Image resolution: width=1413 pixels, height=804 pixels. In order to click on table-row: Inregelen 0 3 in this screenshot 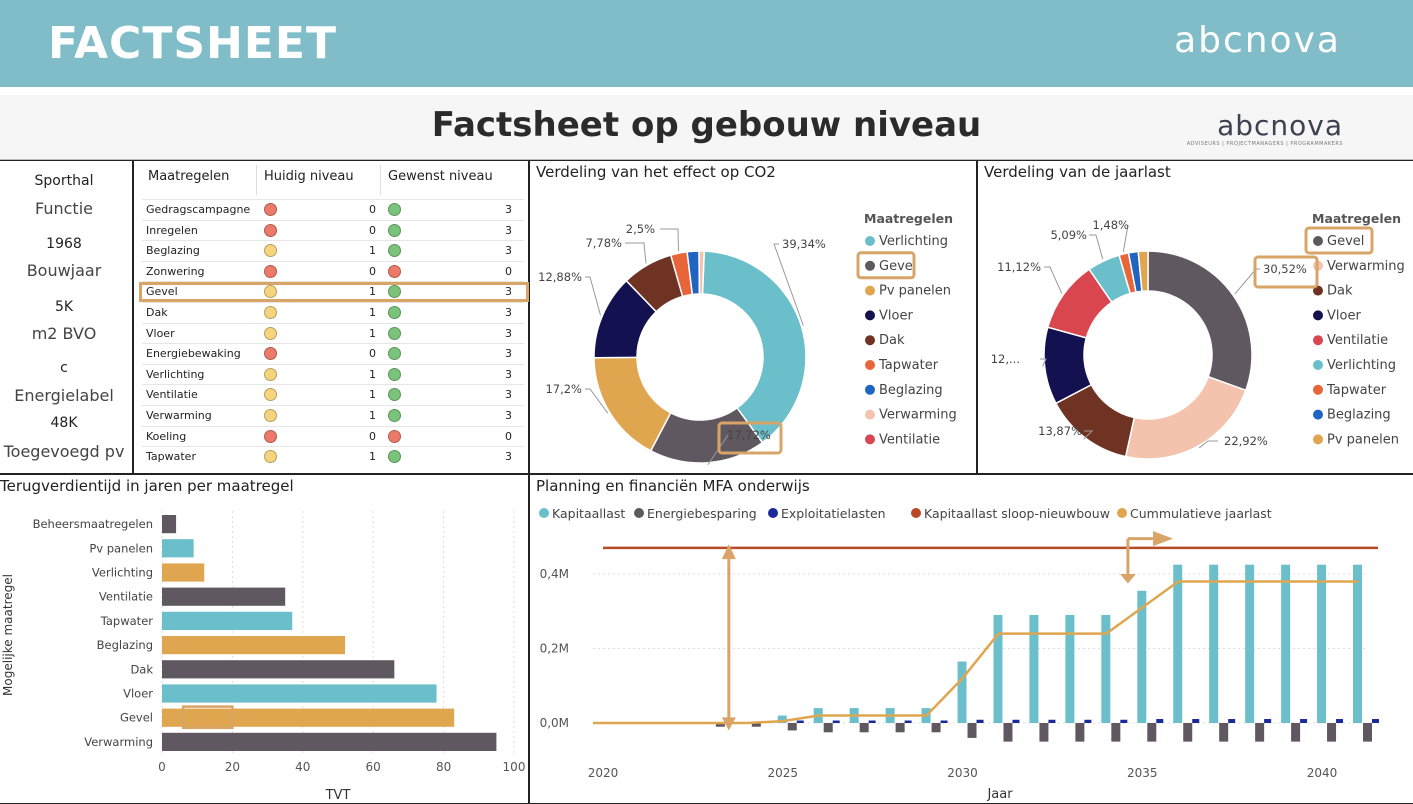, I will do `click(333, 230)`.